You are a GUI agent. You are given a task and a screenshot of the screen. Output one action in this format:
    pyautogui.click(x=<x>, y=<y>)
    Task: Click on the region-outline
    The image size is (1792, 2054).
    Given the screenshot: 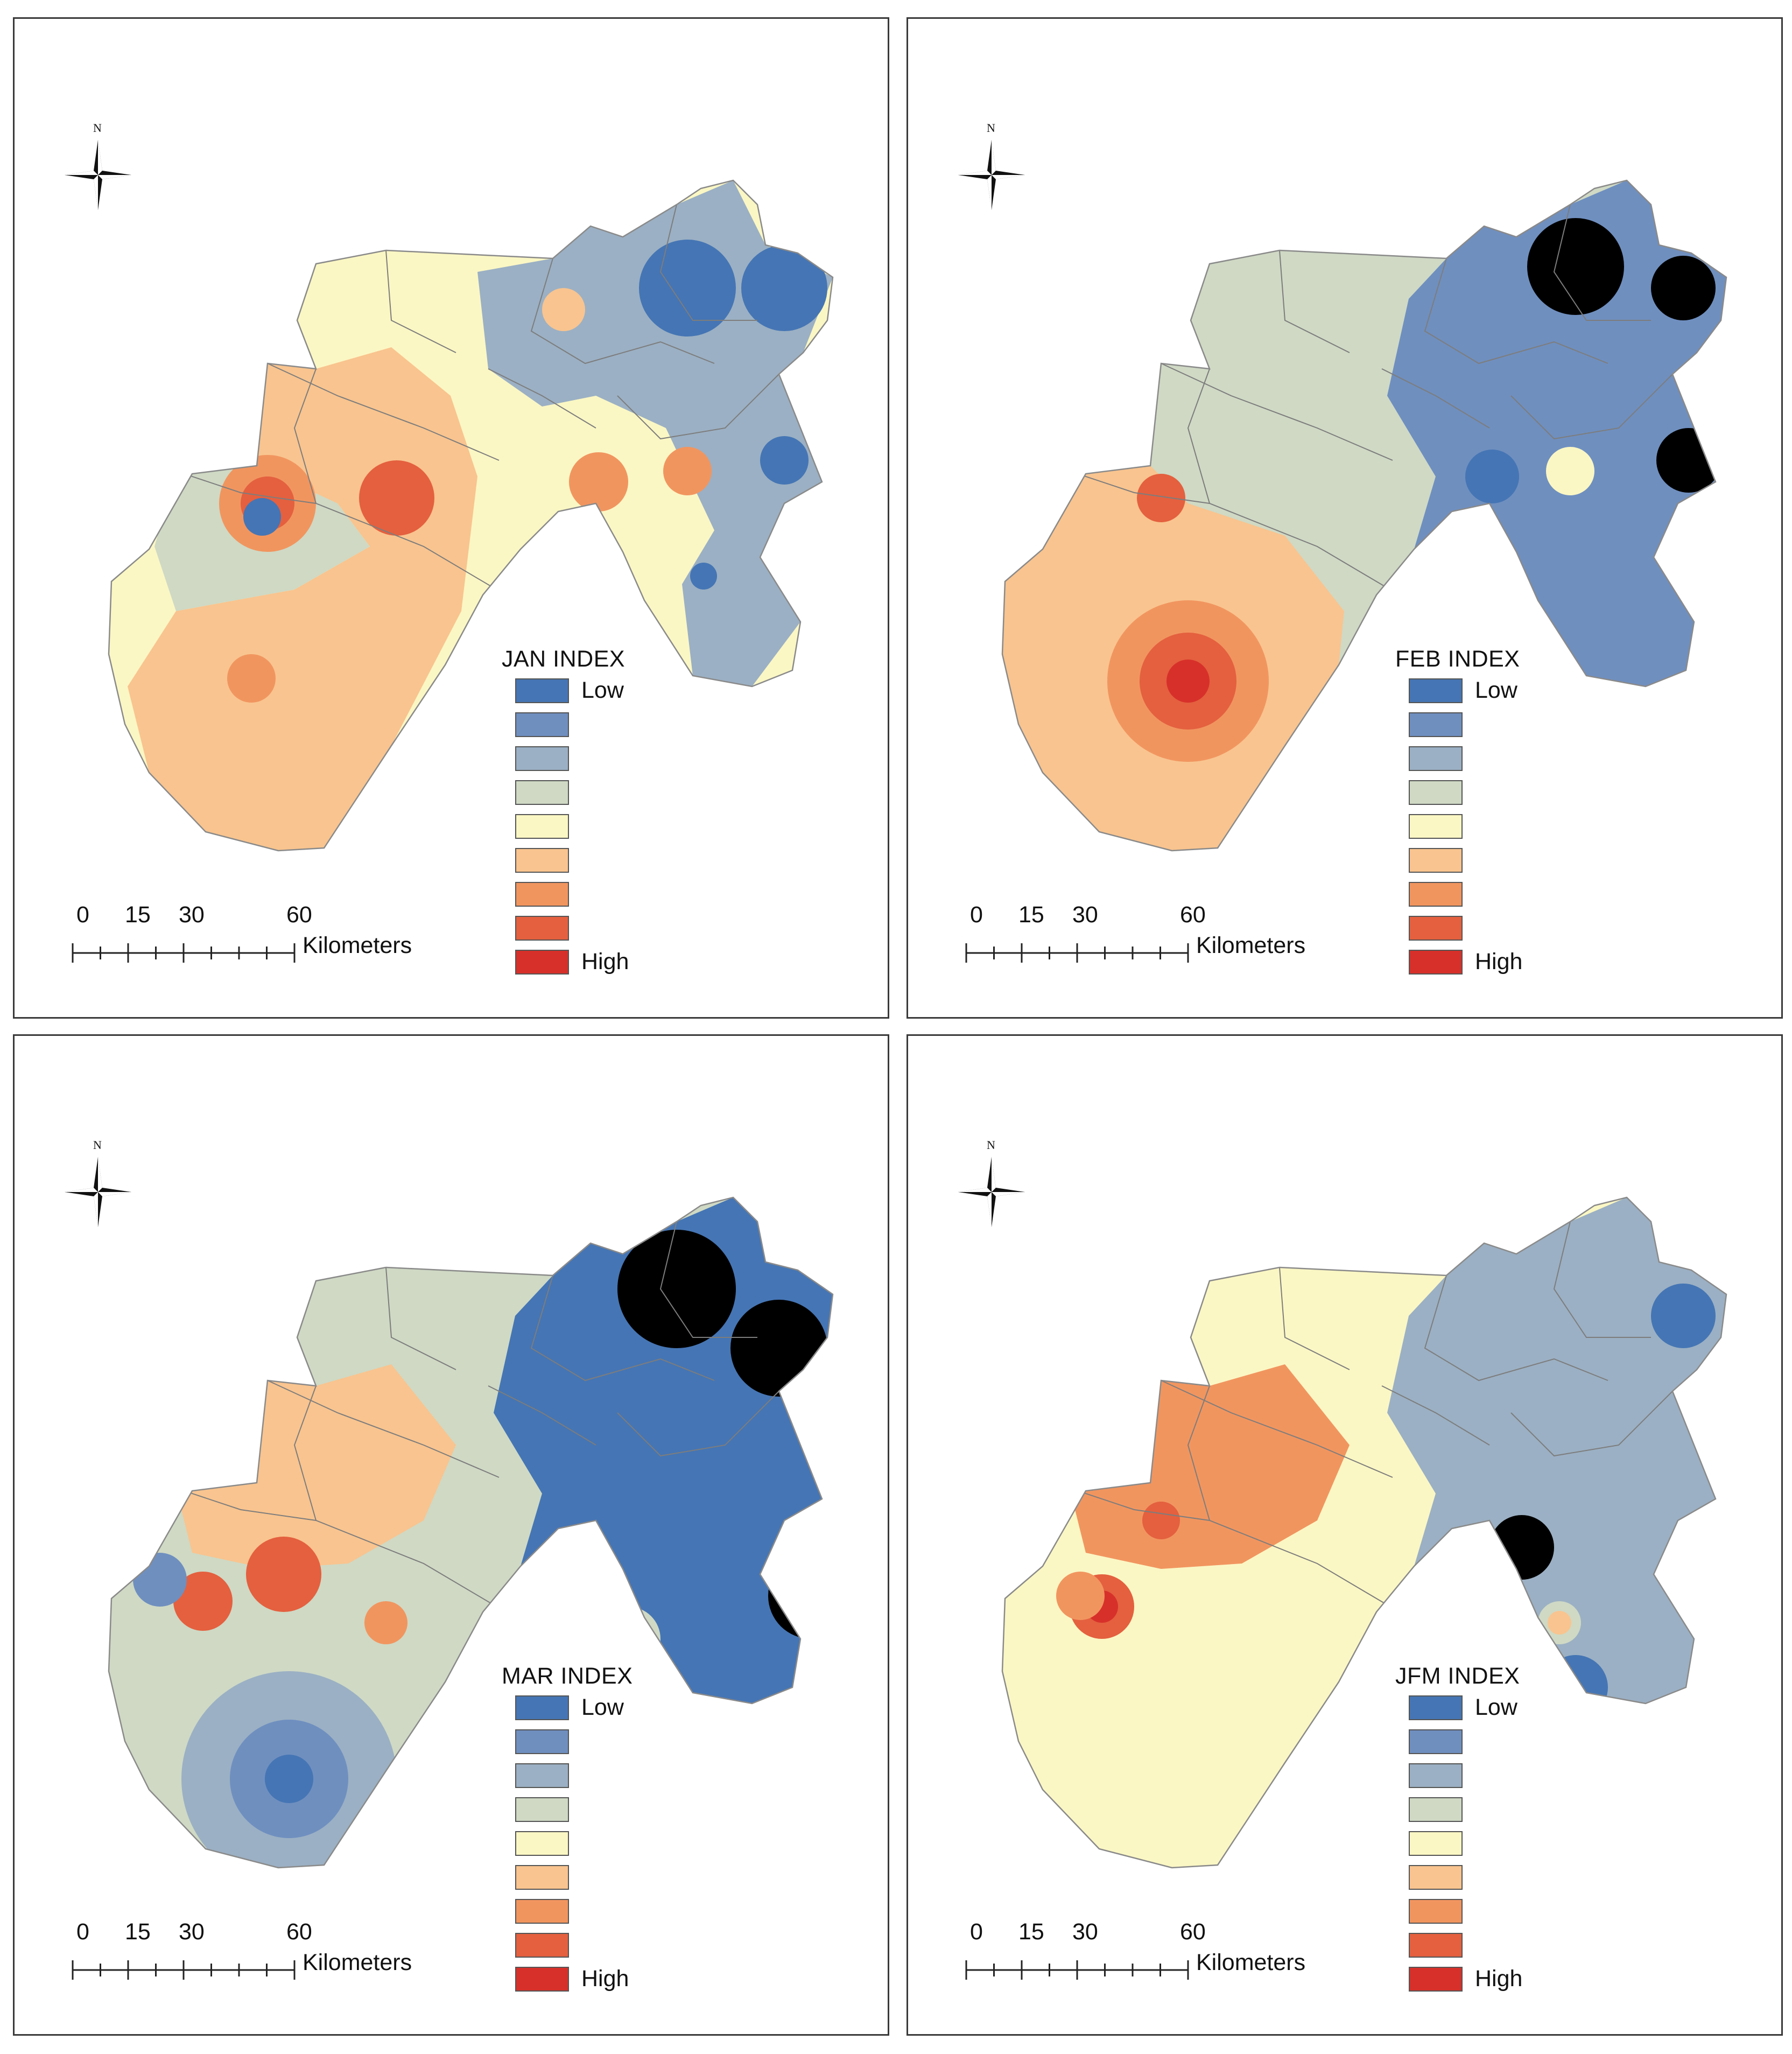 What is the action you would take?
    pyautogui.click(x=471, y=1532)
    